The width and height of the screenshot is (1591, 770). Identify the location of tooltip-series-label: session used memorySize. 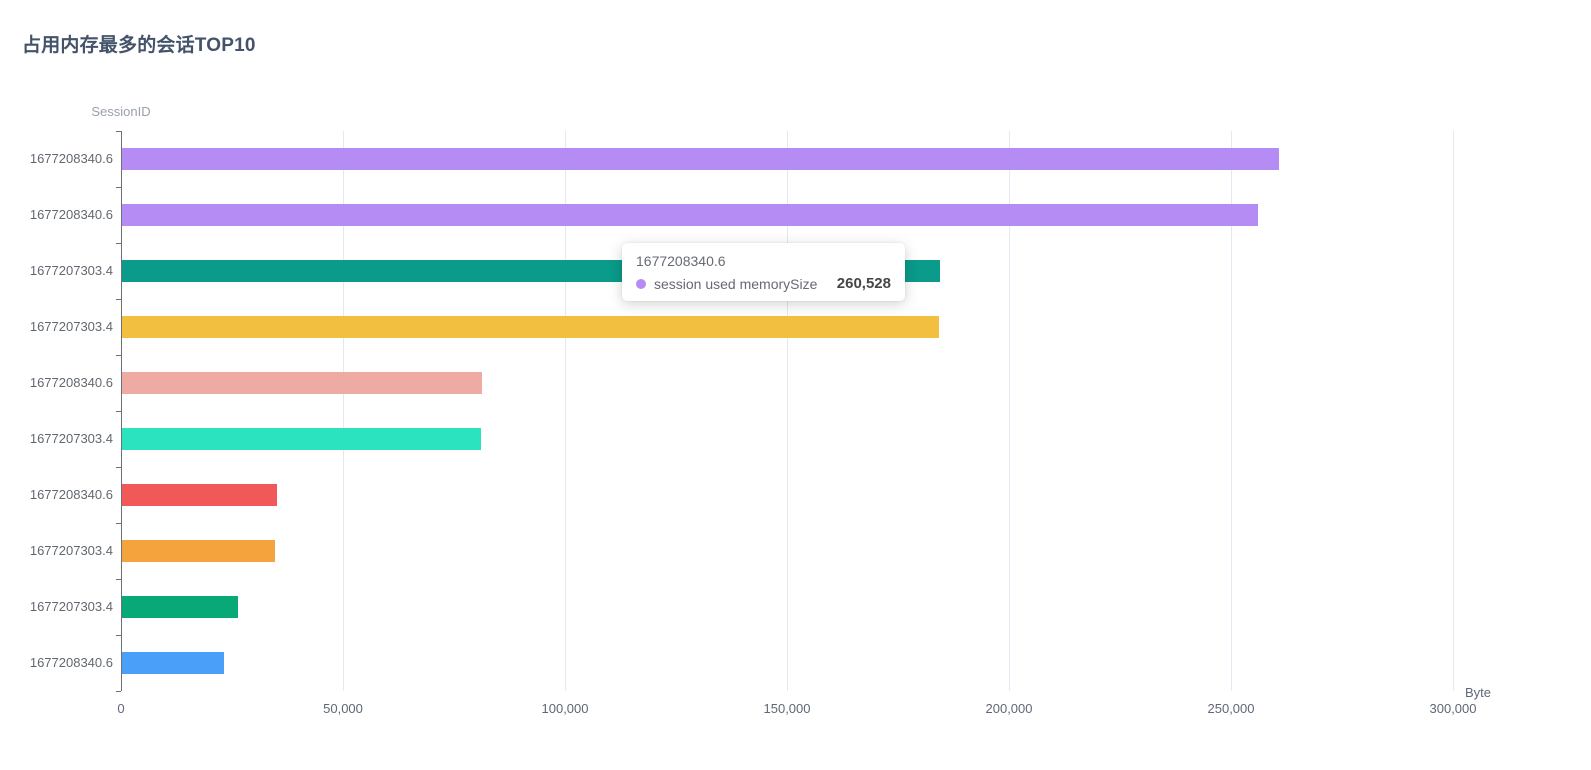
(736, 283).